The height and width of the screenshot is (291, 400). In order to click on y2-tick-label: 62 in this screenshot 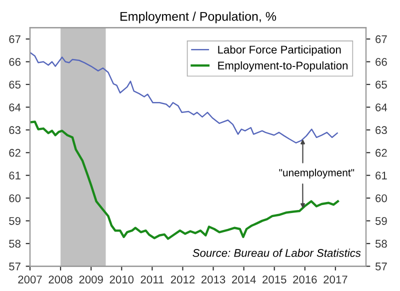, I will do `click(381, 152)`.